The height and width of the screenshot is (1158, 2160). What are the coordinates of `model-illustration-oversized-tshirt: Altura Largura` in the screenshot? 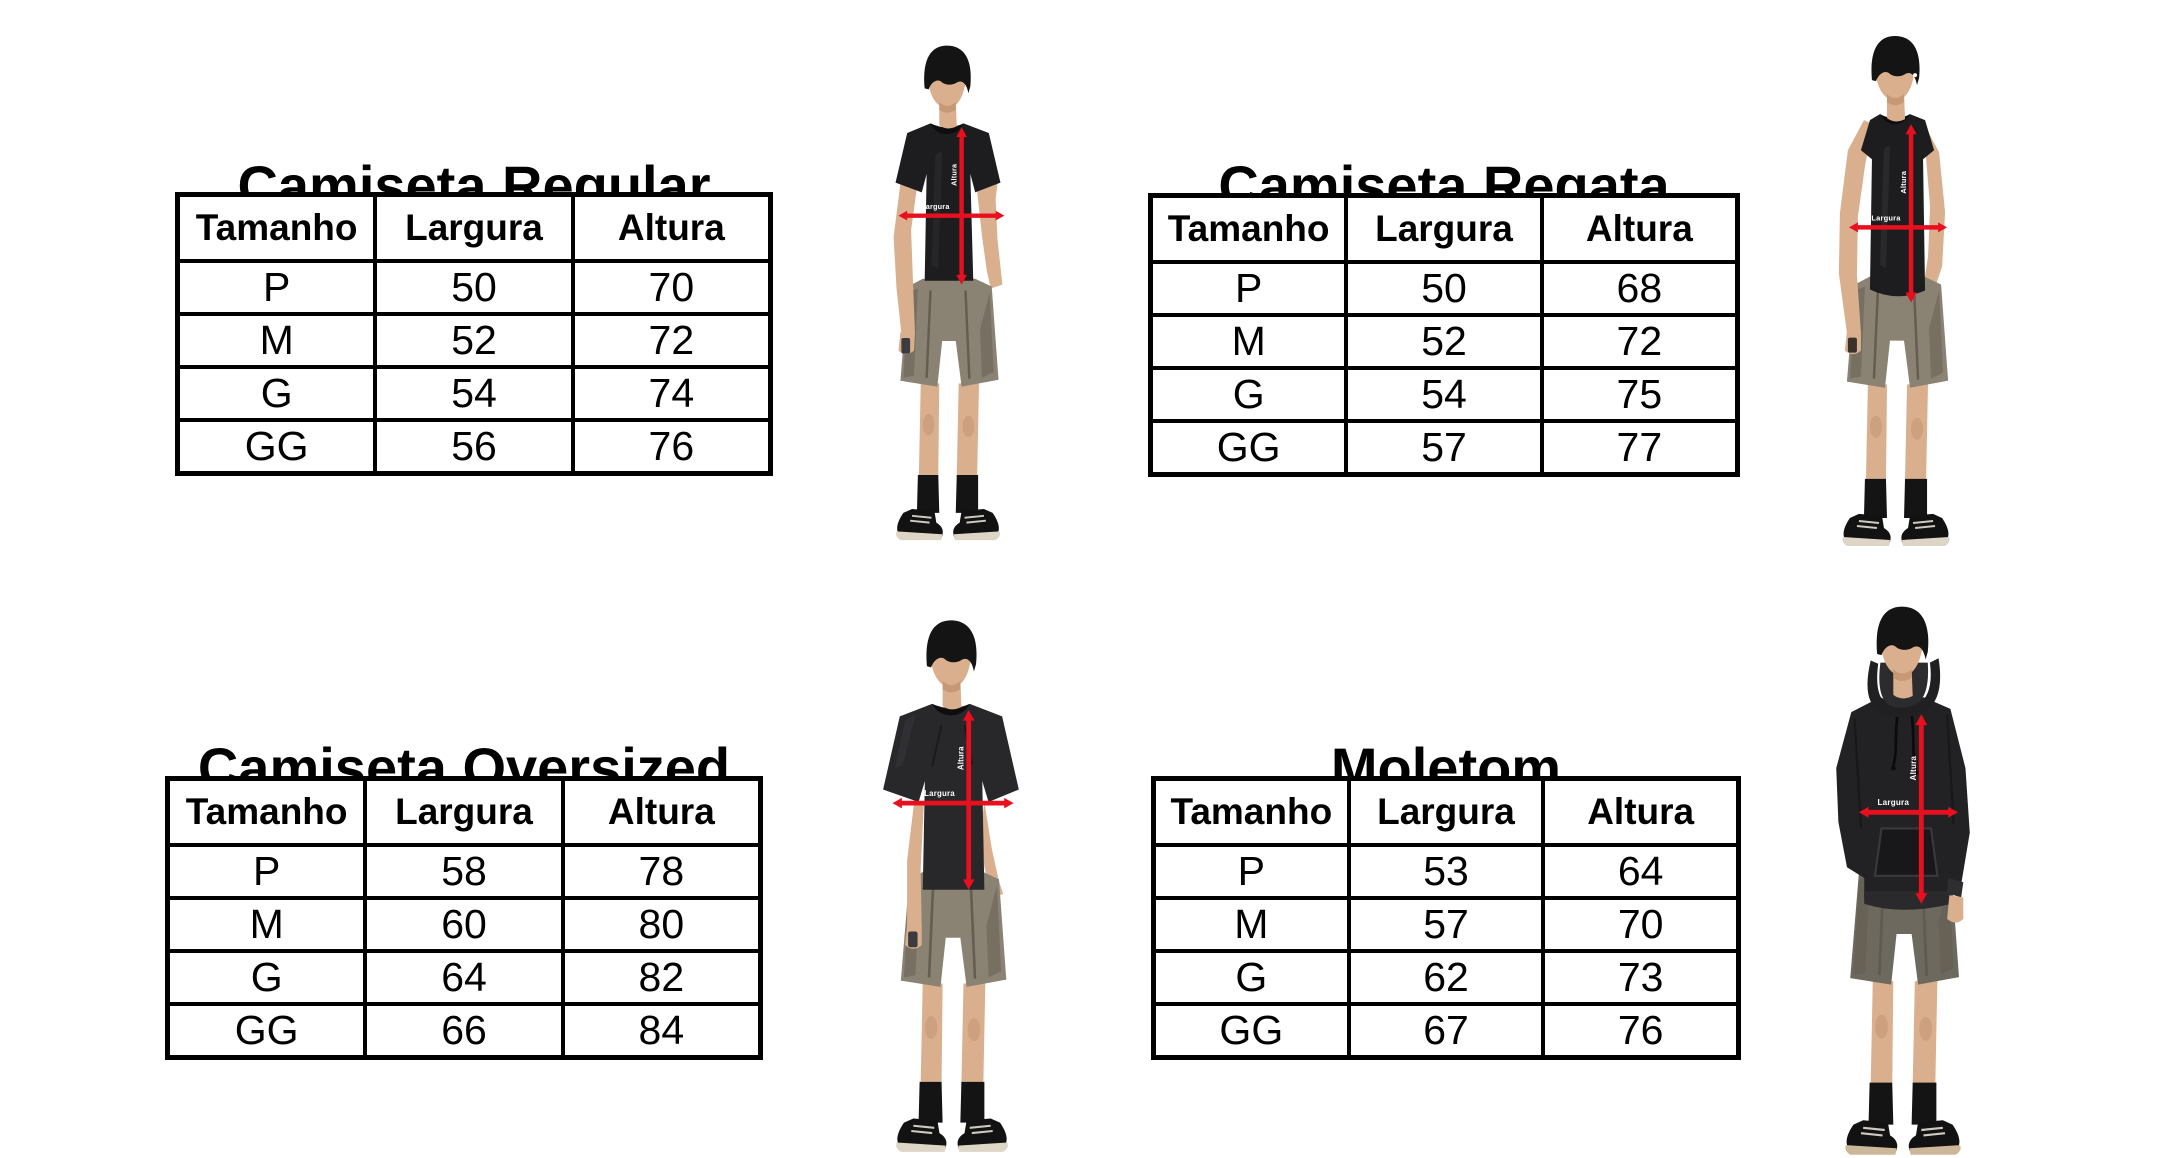 It's located at (952, 883).